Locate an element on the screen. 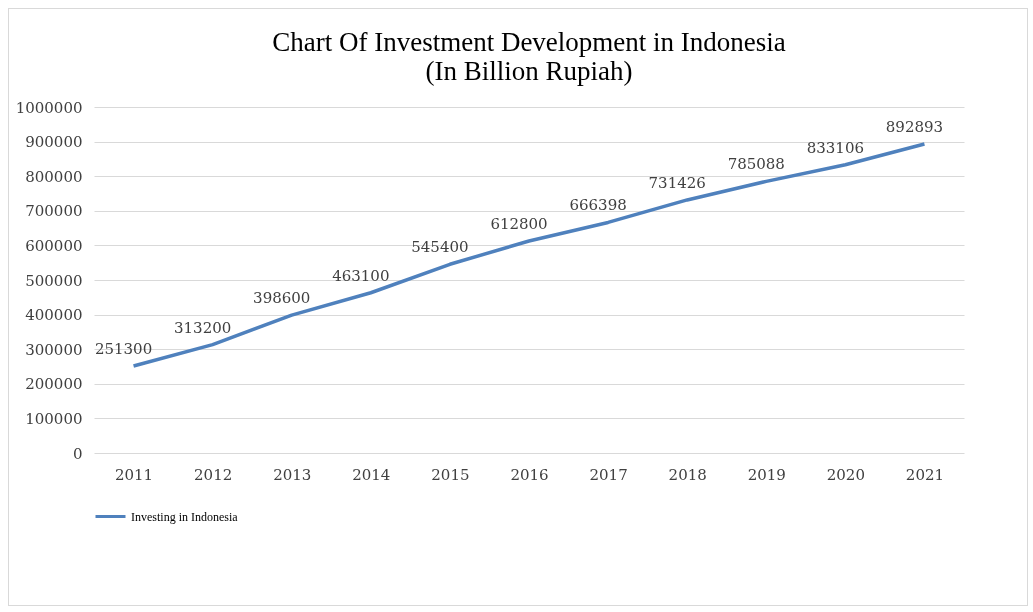 This screenshot has width=1033, height=612. y-tick-label: 900000 is located at coordinates (54, 142).